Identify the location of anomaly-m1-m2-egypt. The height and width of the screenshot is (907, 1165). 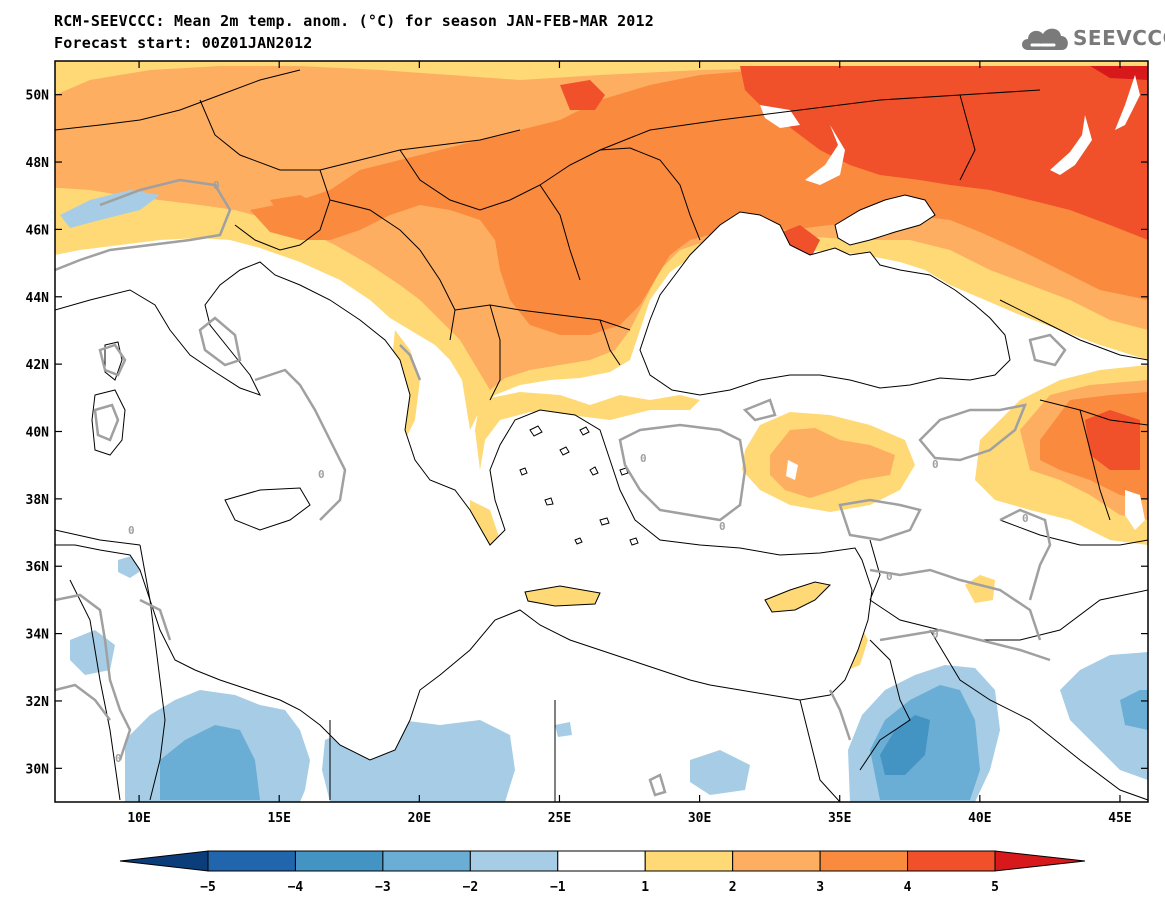
(720, 772).